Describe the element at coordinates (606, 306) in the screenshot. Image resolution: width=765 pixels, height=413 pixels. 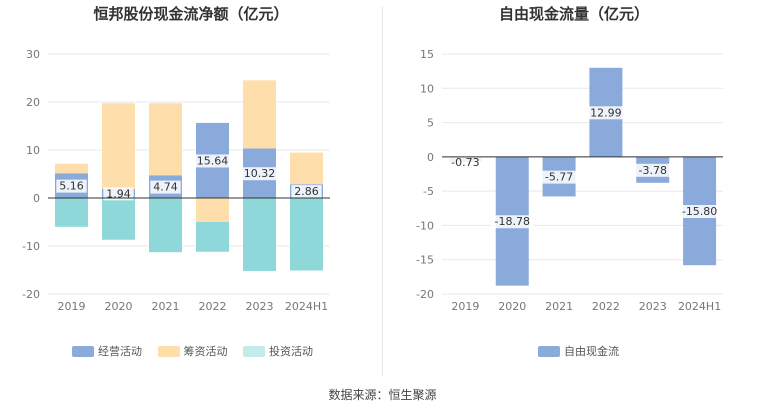
I see `right-x-tick-label: 2022` at that location.